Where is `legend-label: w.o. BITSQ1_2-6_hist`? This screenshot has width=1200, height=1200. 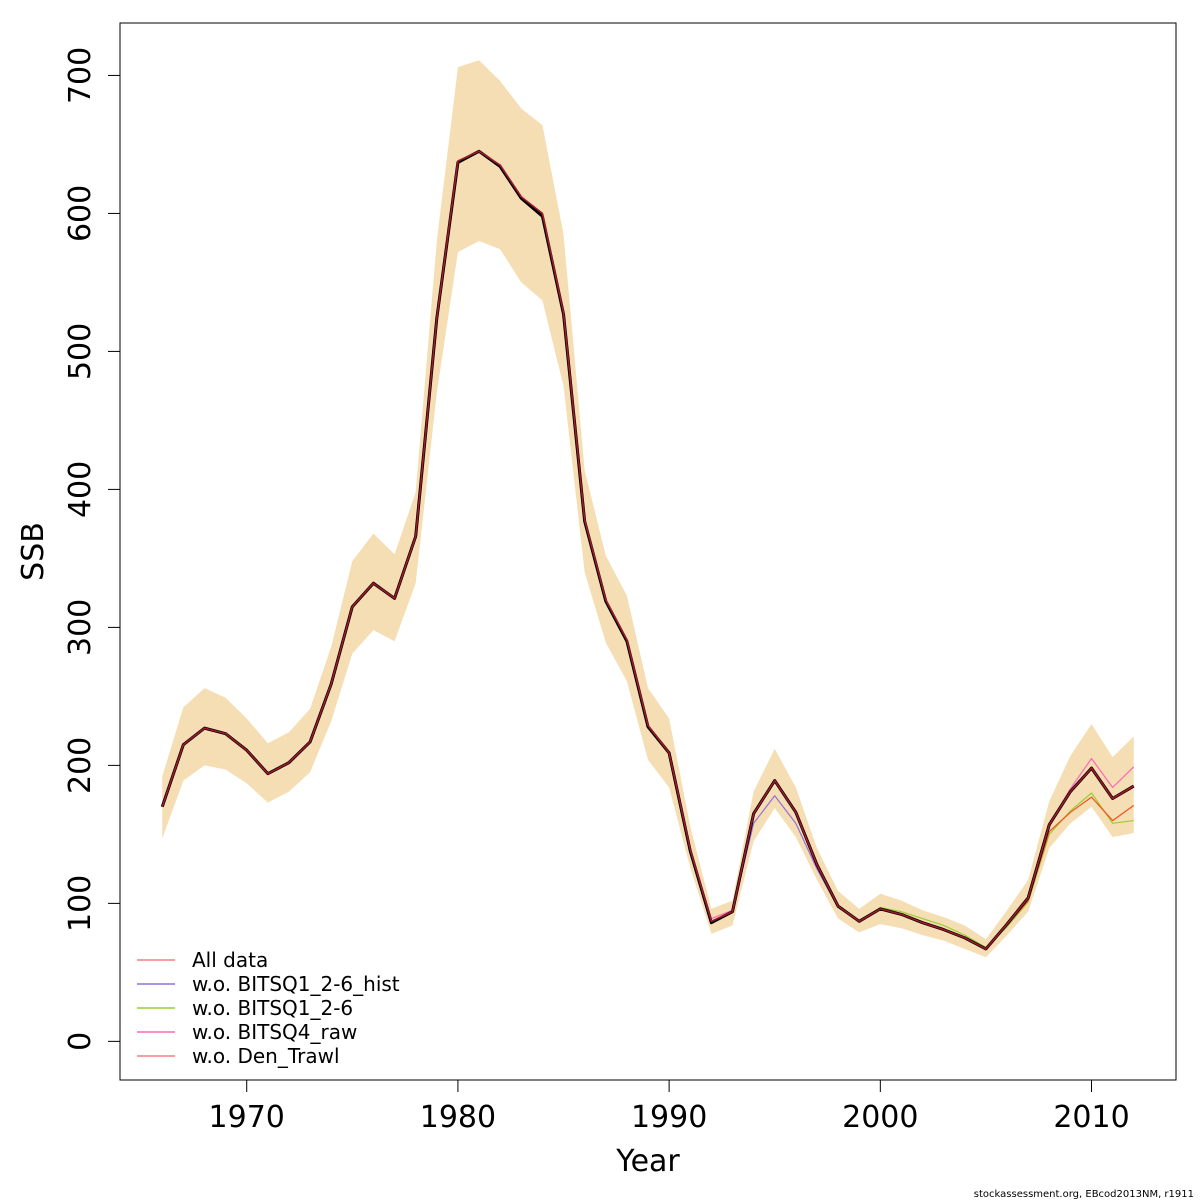 legend-label: w.o. BITSQ1_2-6_hist is located at coordinates (296, 984).